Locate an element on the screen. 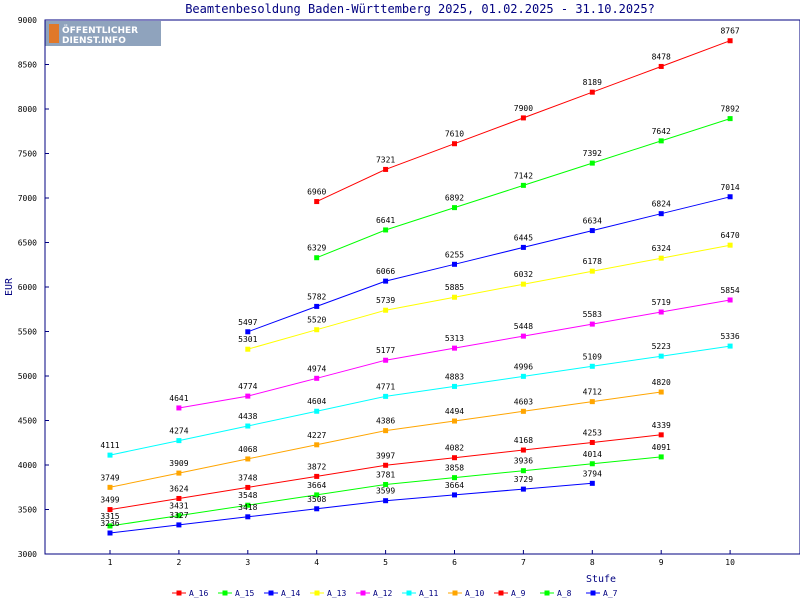 Image resolution: width=800 pixels, height=600 pixels. legend-item: A_10 is located at coordinates (466, 593).